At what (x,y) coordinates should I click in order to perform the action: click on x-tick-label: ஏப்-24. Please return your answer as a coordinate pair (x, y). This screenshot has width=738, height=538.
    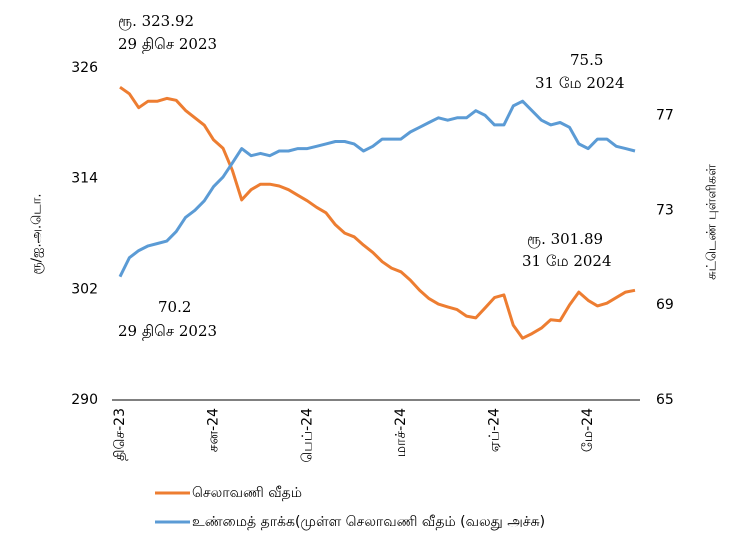
    Looking at the image, I should click on (495, 430).